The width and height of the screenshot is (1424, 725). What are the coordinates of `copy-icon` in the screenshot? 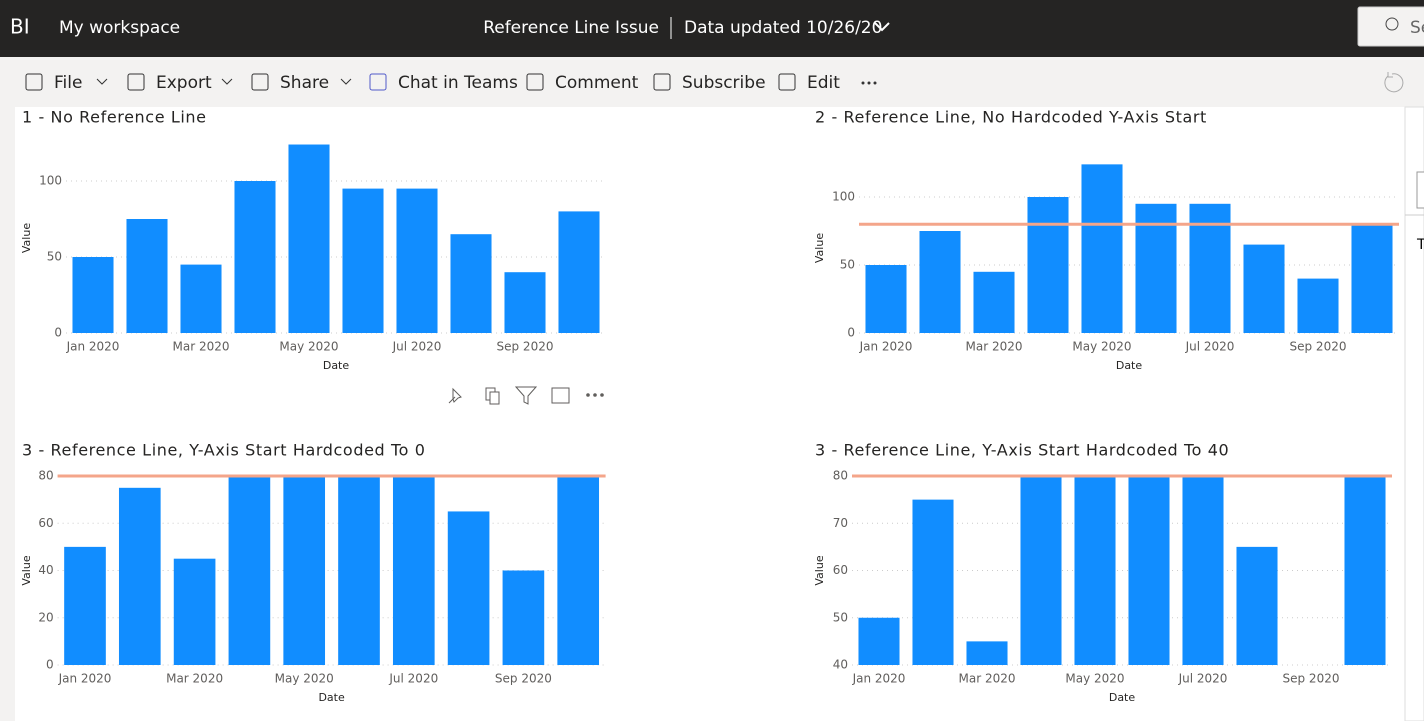 It's located at (494, 398).